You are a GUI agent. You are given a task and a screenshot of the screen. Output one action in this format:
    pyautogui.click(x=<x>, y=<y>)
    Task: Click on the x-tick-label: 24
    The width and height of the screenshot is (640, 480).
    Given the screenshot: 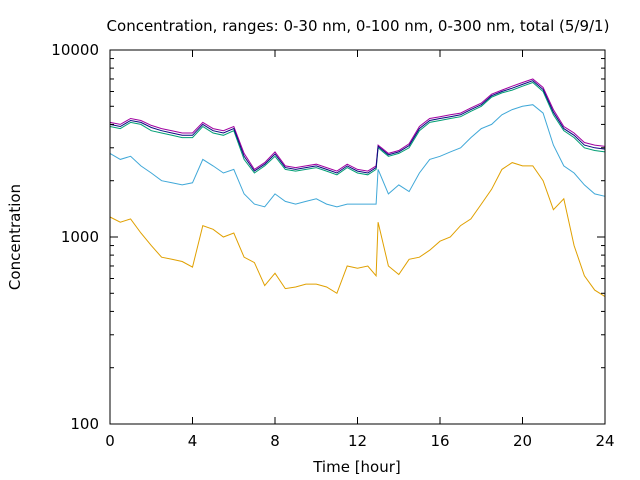 What is the action you would take?
    pyautogui.click(x=604, y=441)
    